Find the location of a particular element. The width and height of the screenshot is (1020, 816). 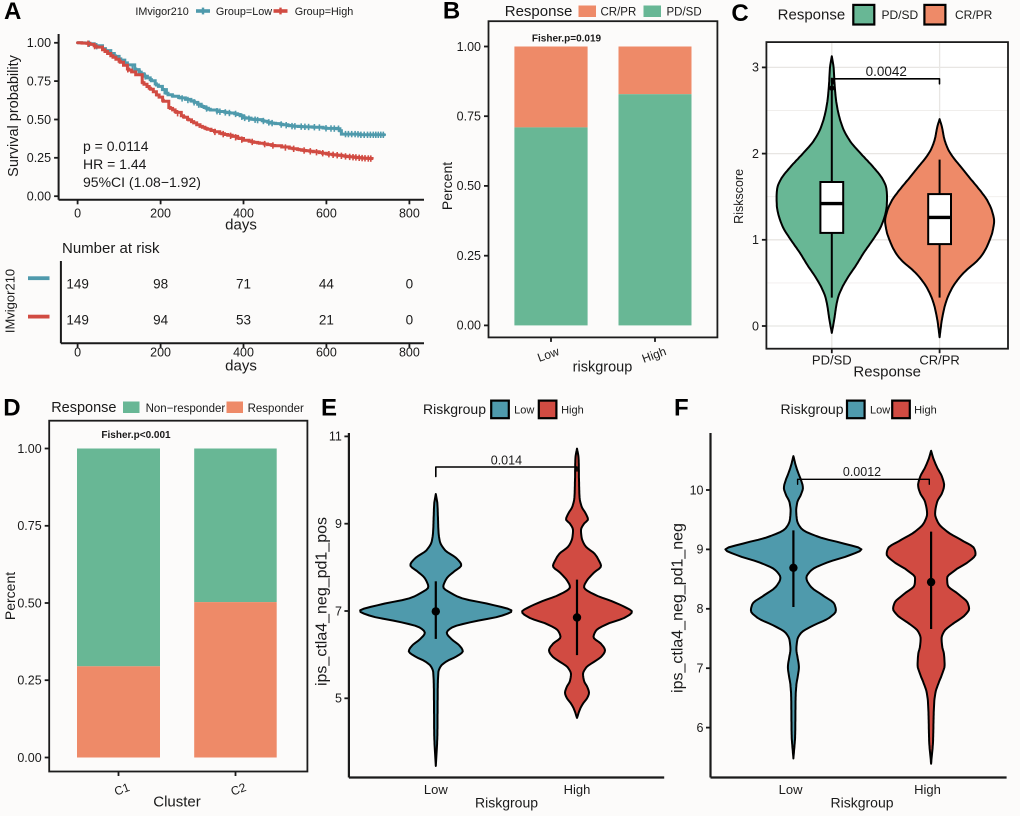

svg-text: 44 is located at coordinates (327, 284).